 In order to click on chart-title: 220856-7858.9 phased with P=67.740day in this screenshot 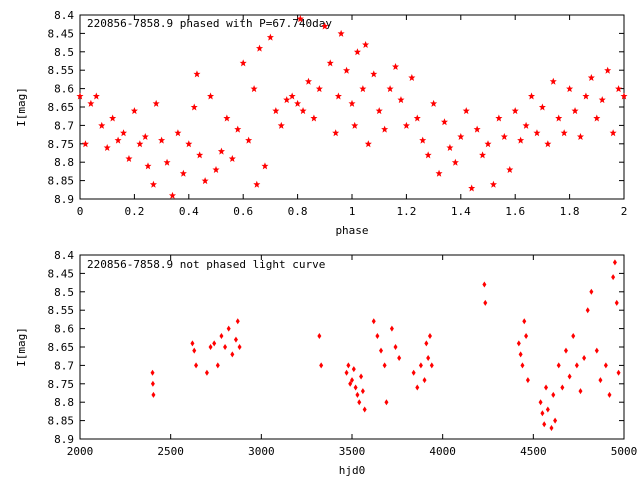, I will do `click(209, 23)`.